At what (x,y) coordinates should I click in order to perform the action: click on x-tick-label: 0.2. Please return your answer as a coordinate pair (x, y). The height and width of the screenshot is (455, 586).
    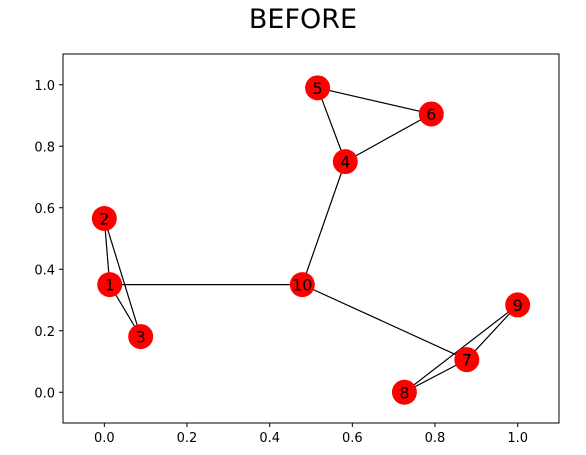
    Looking at the image, I should click on (187, 438).